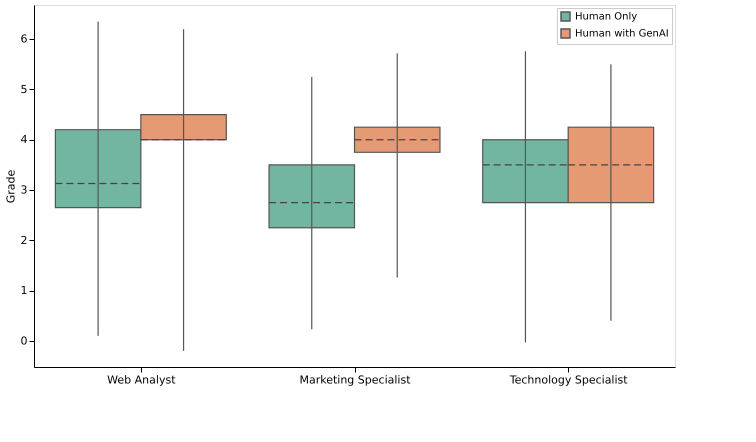 The height and width of the screenshot is (442, 756). Describe the element at coordinates (622, 34) in the screenshot. I see `legend-label: Human with GenAI` at that location.